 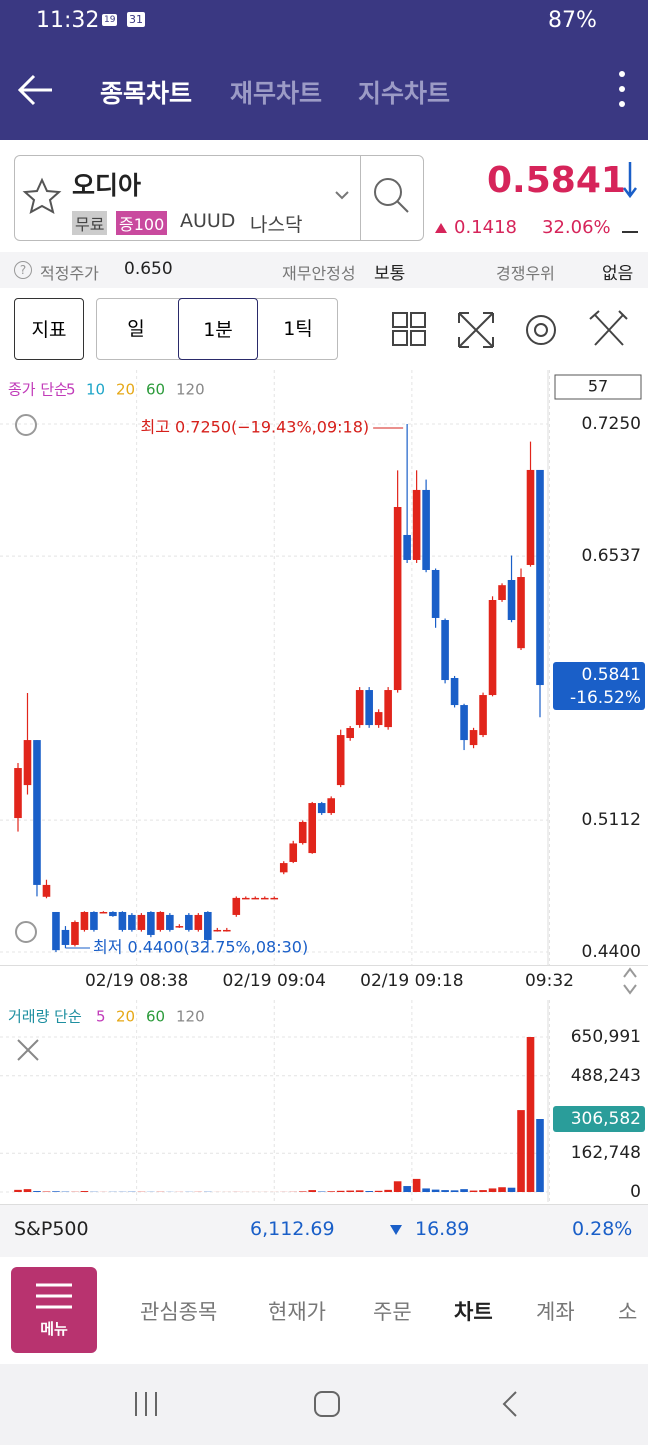 What do you see at coordinates (555, 1312) in the screenshot?
I see `nav-item: 계좌` at bounding box center [555, 1312].